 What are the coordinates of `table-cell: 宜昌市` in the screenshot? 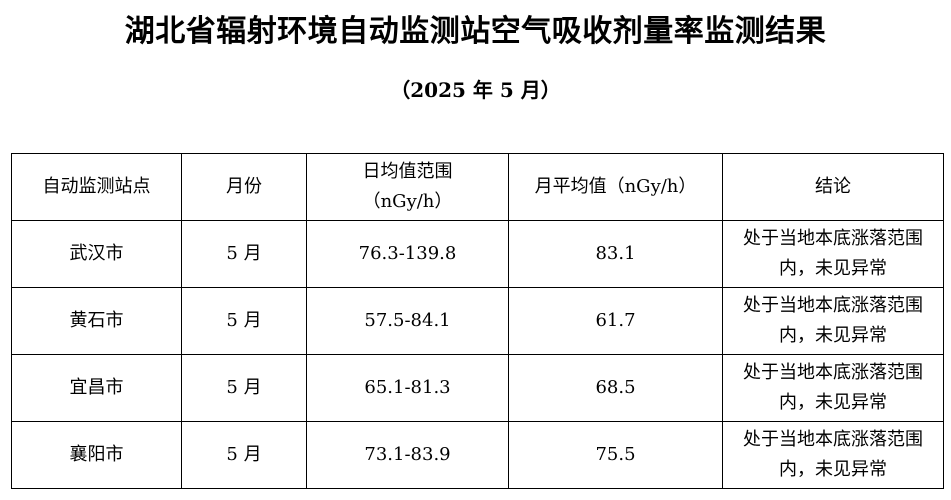 It's located at (96, 388).